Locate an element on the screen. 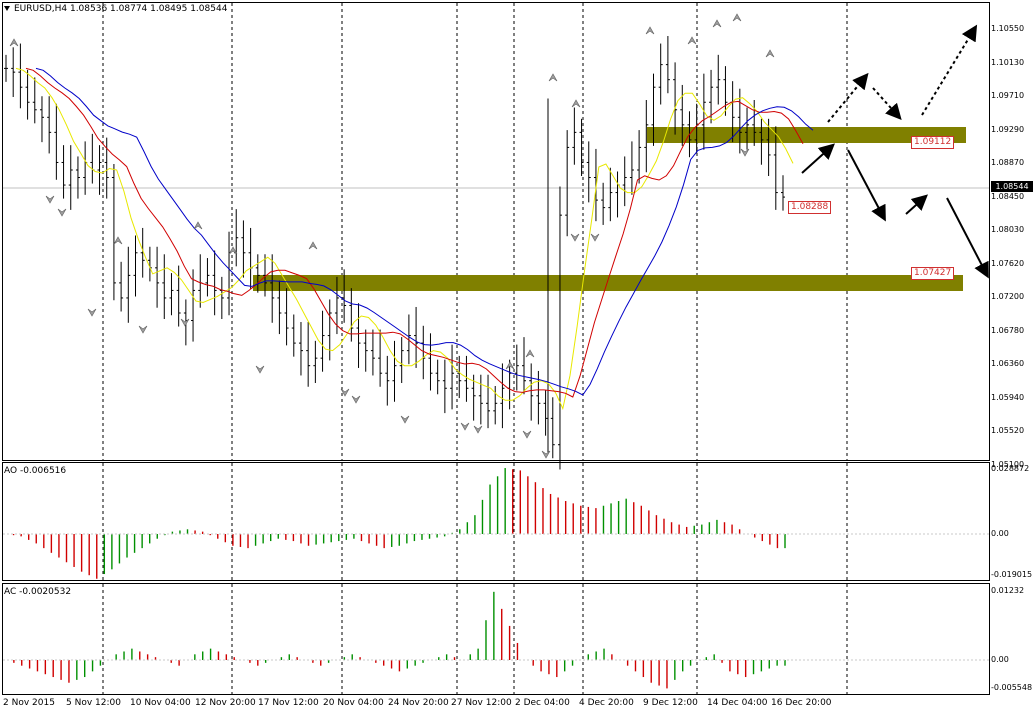 The height and width of the screenshot is (715, 1034). ac-axis-zero: 0.00 is located at coordinates (1000, 659).